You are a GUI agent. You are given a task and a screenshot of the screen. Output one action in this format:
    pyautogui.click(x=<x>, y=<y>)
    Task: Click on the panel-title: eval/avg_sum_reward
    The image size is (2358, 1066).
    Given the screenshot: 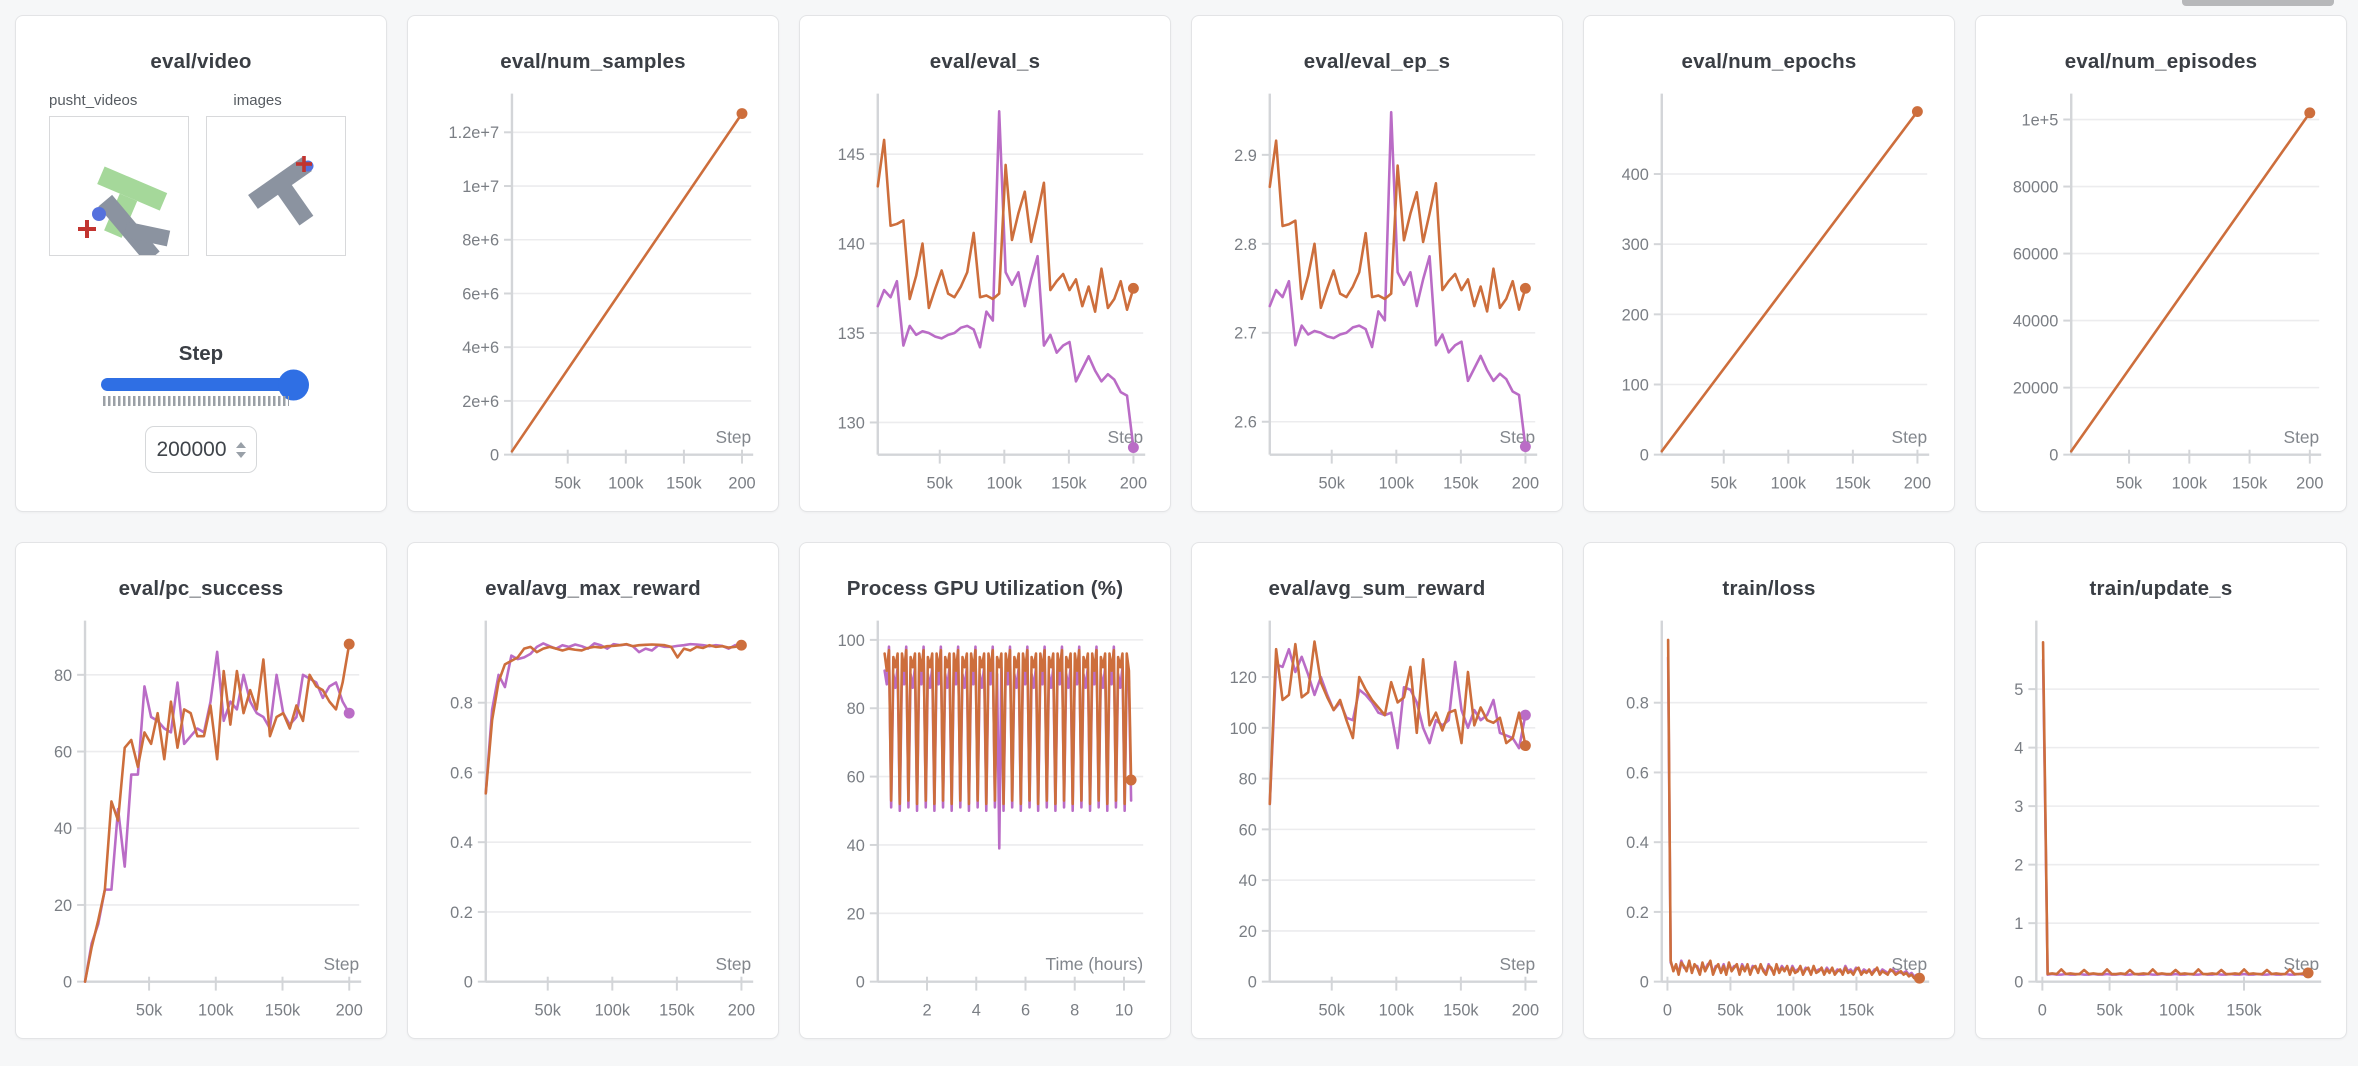 What is the action you would take?
    pyautogui.click(x=1377, y=588)
    